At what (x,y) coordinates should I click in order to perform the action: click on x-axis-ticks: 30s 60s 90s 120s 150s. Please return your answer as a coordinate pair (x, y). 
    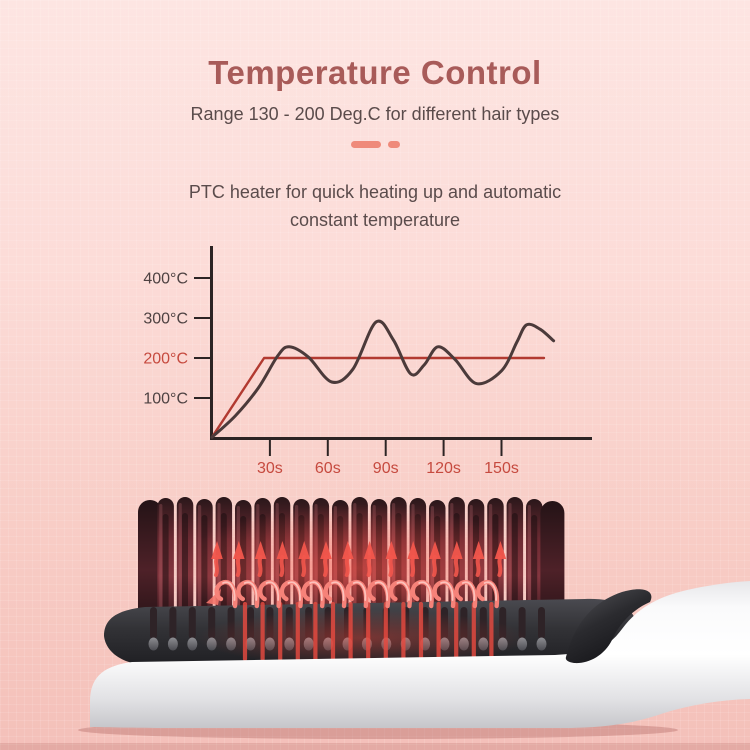
    Looking at the image, I should click on (388, 458).